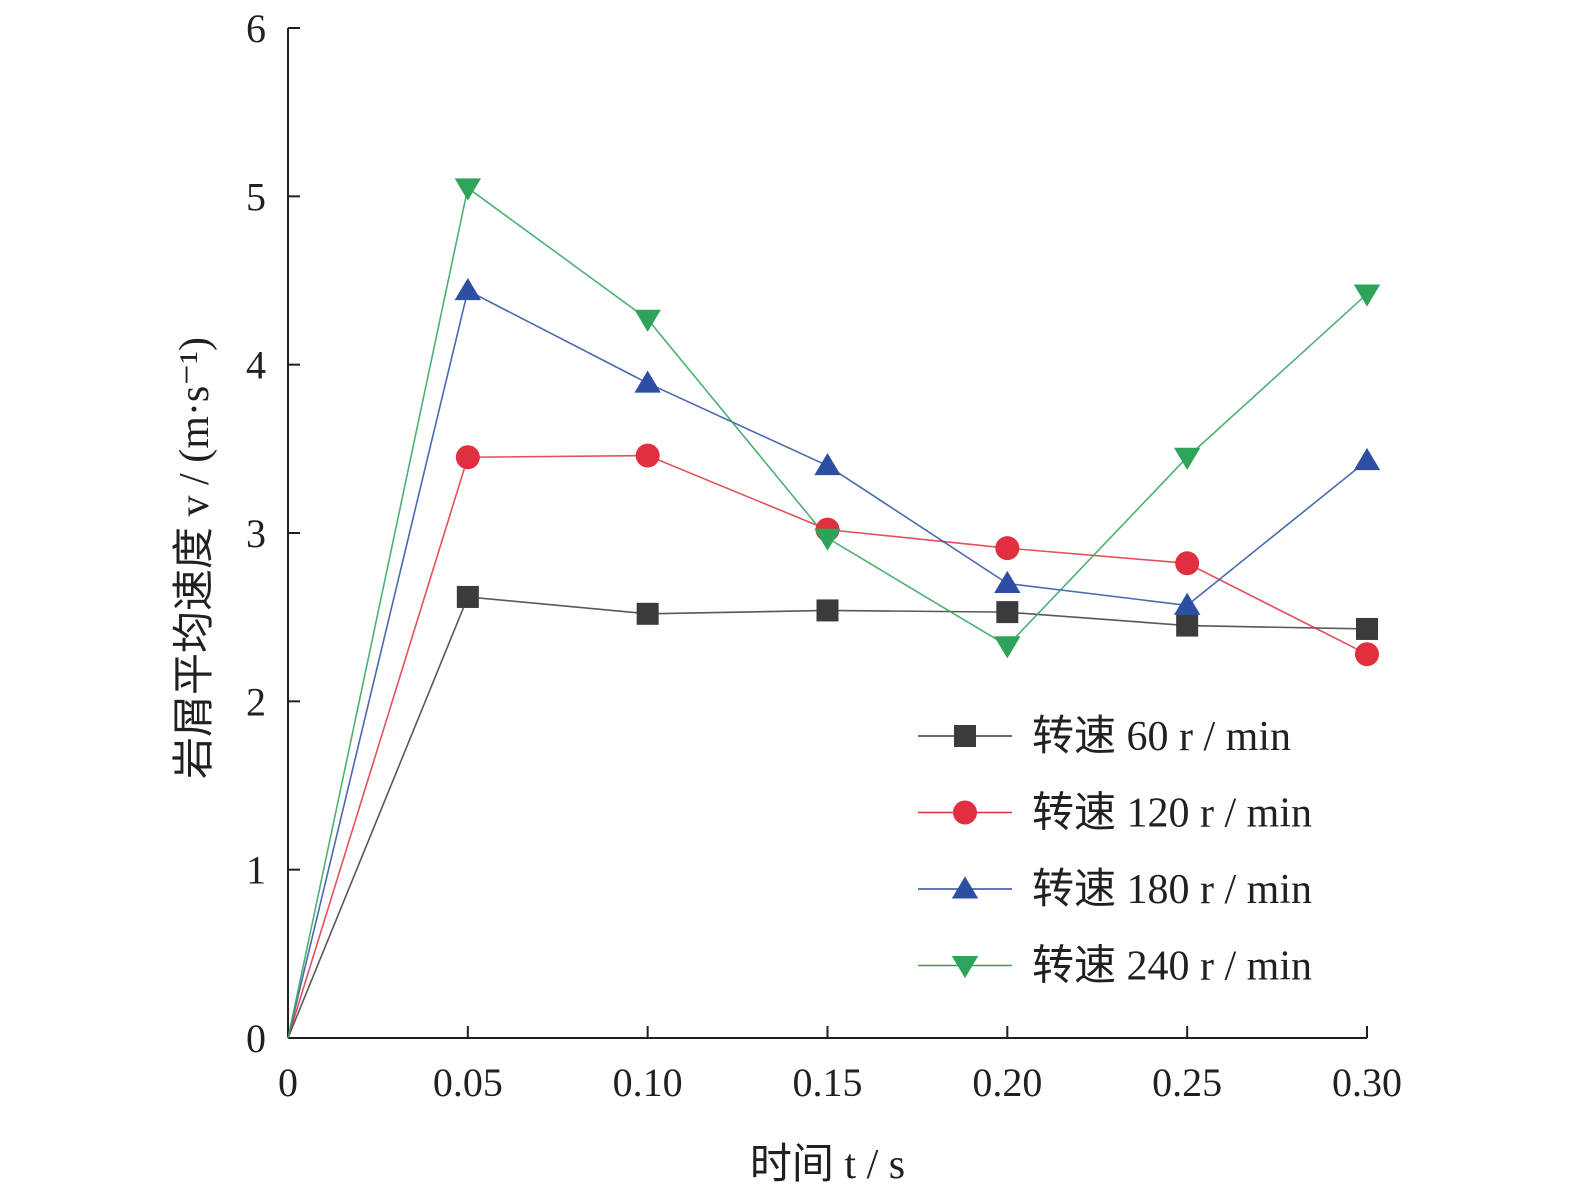 The image size is (1575, 1198). I want to click on y-tick-label: 6, so click(256, 28).